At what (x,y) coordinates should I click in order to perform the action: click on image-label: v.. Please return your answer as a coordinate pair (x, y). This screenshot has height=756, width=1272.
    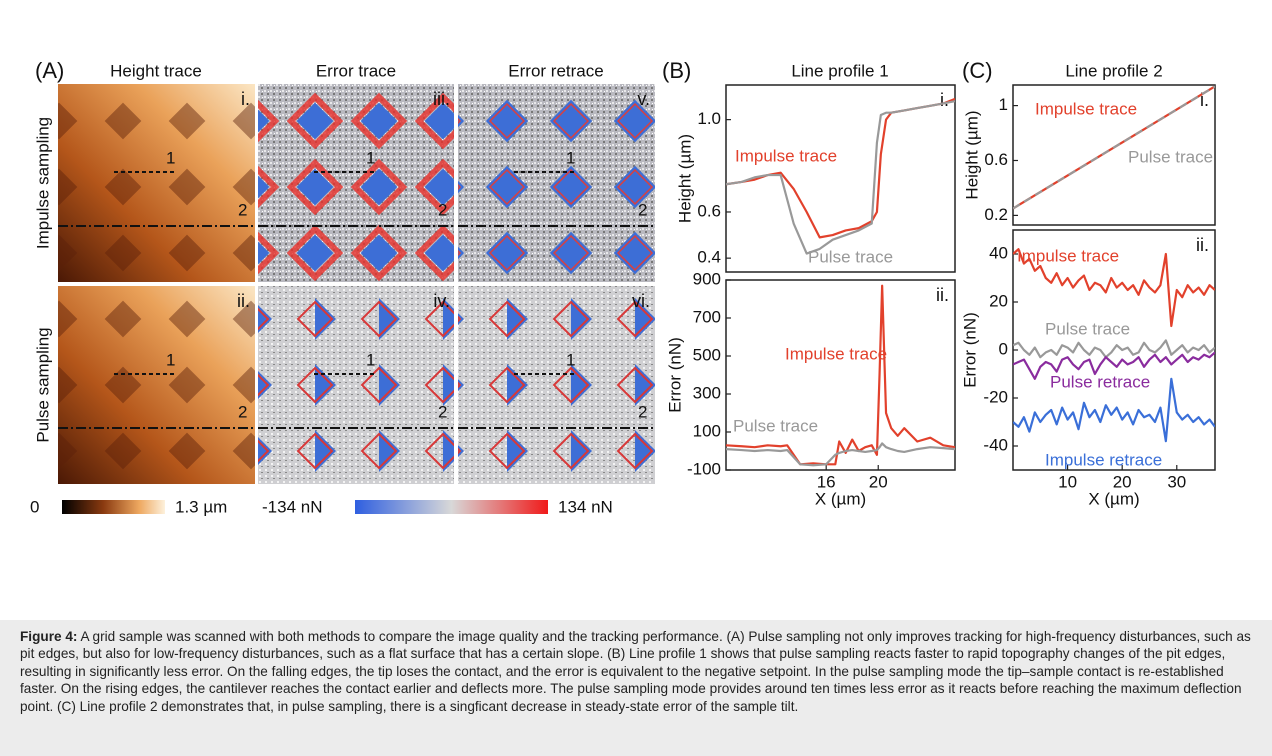
    Looking at the image, I should click on (643, 99).